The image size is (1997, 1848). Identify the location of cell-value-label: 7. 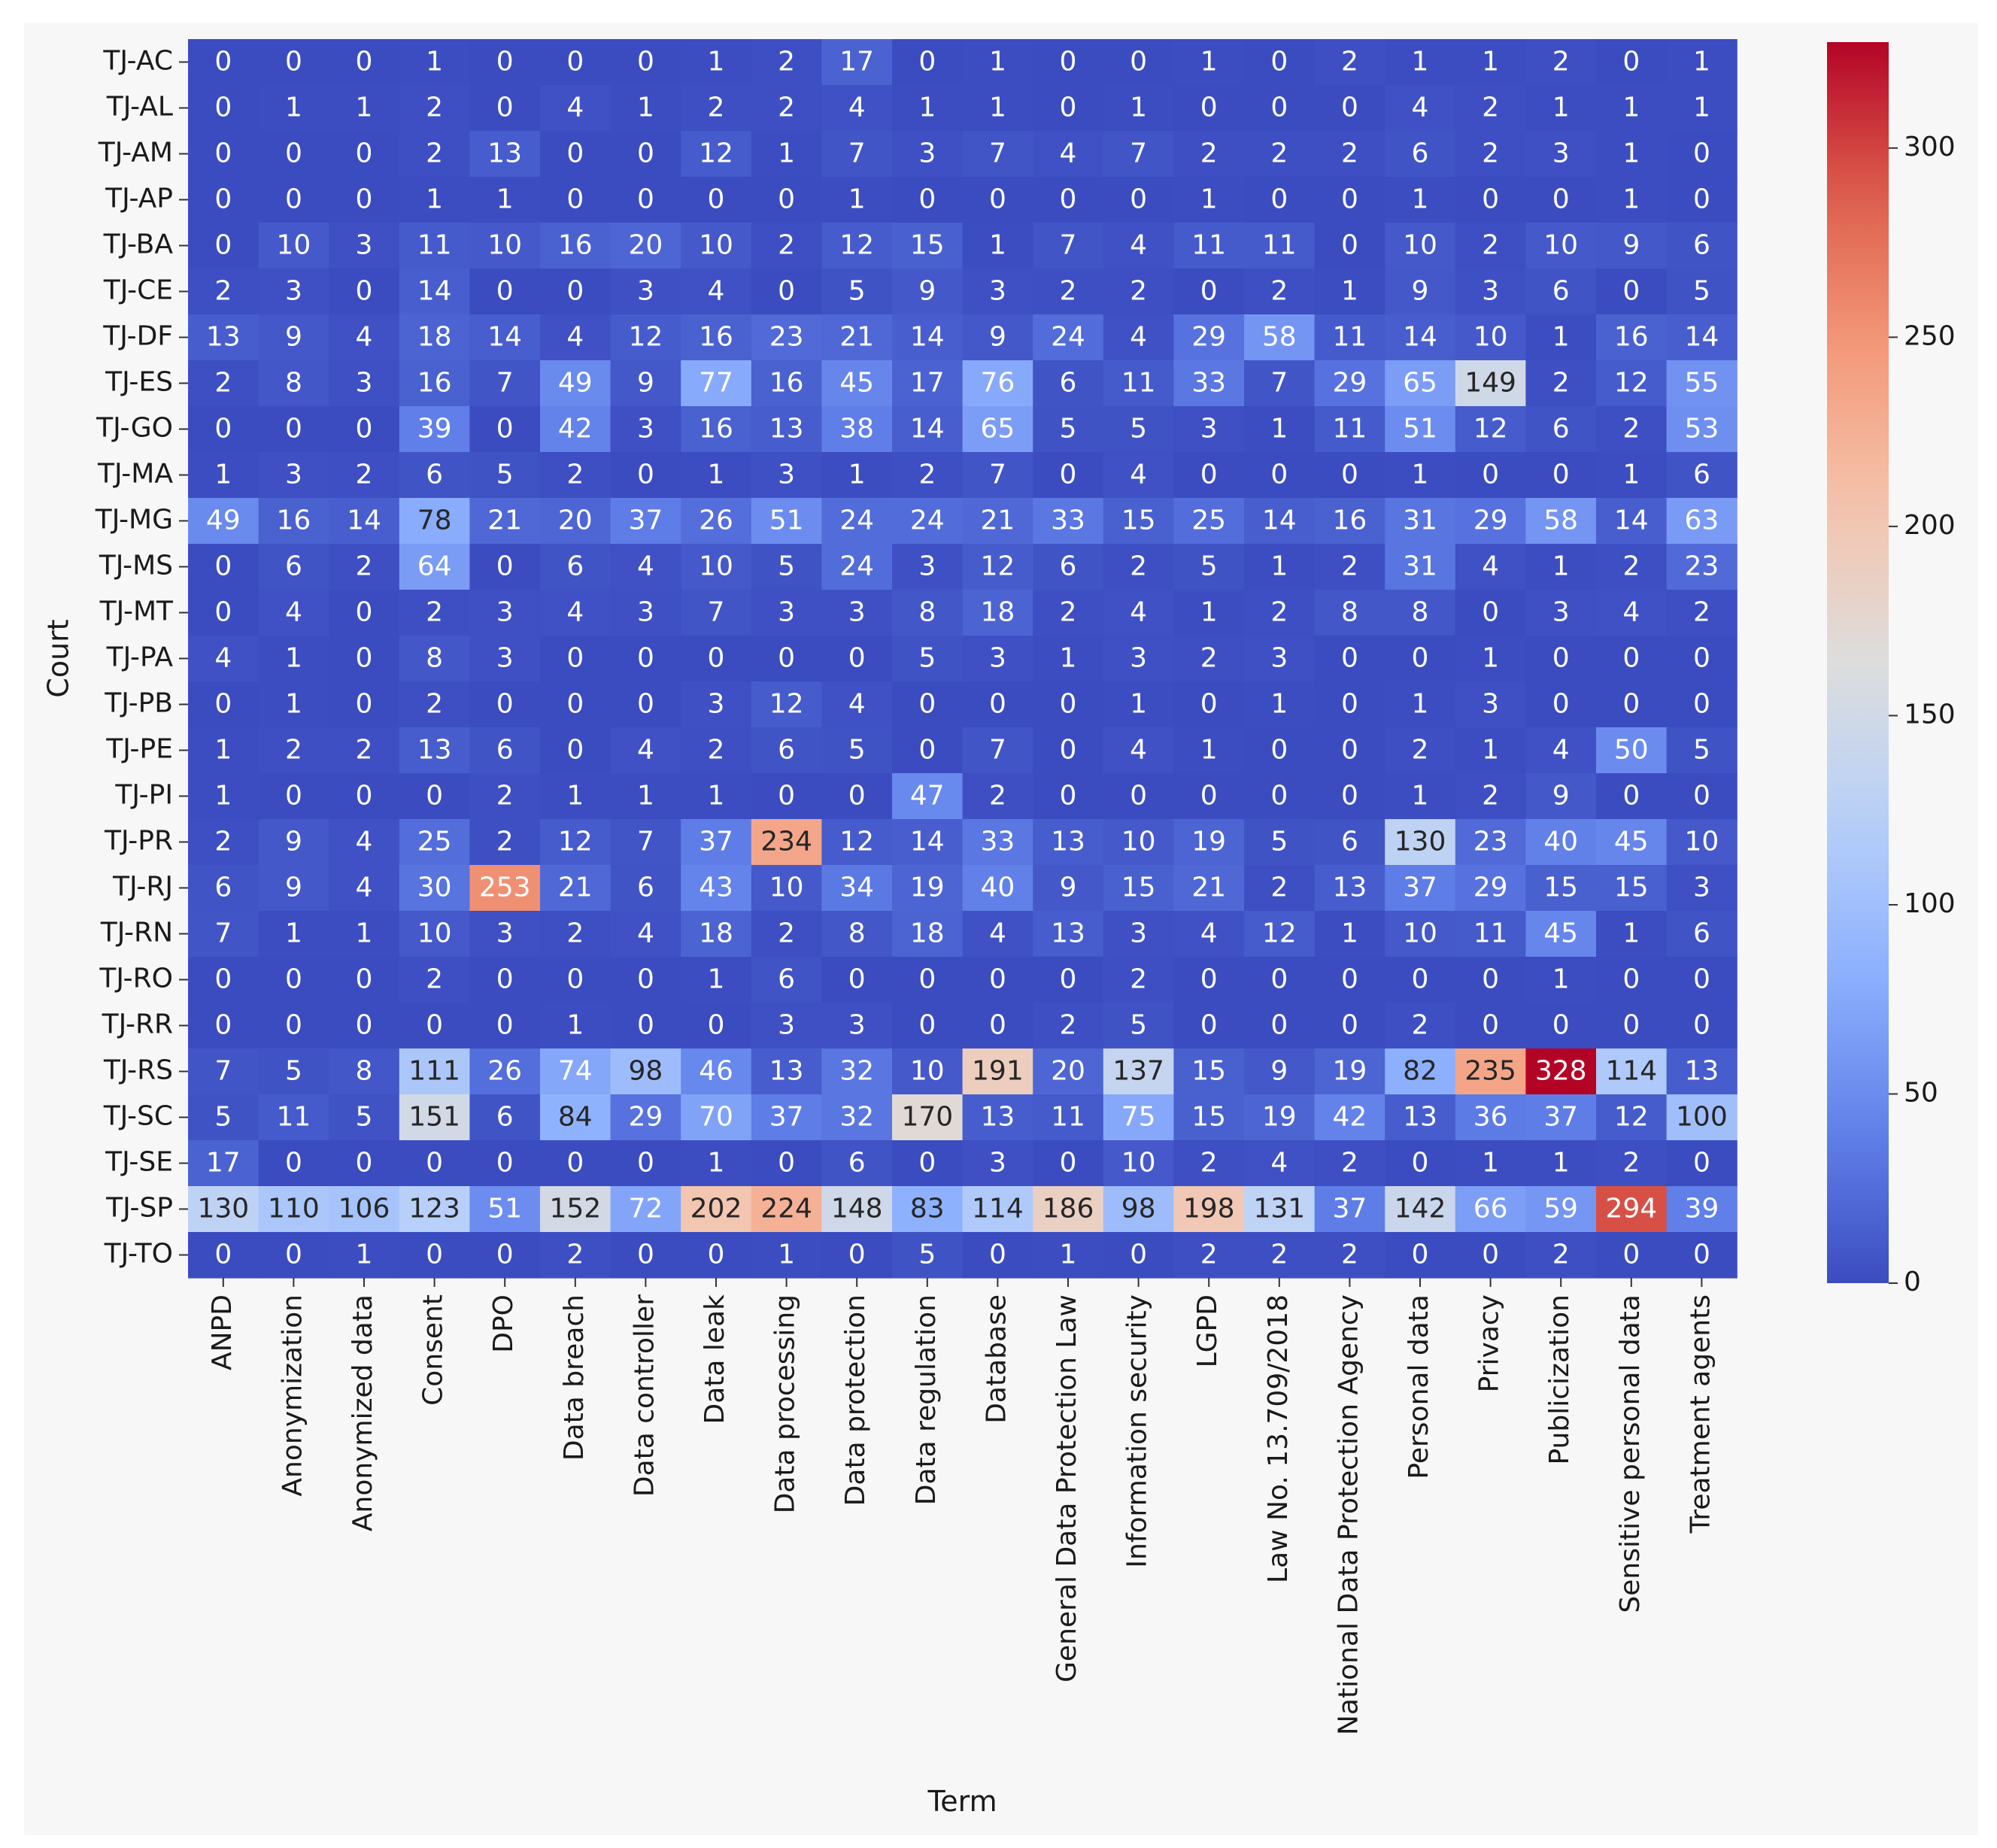
(997, 153).